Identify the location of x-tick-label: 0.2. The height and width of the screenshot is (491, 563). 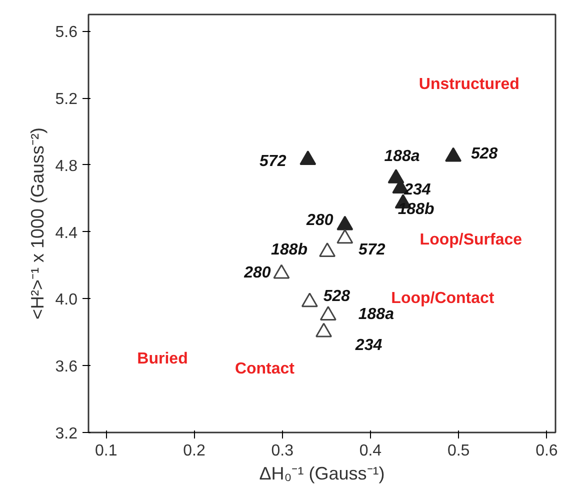
(194, 451).